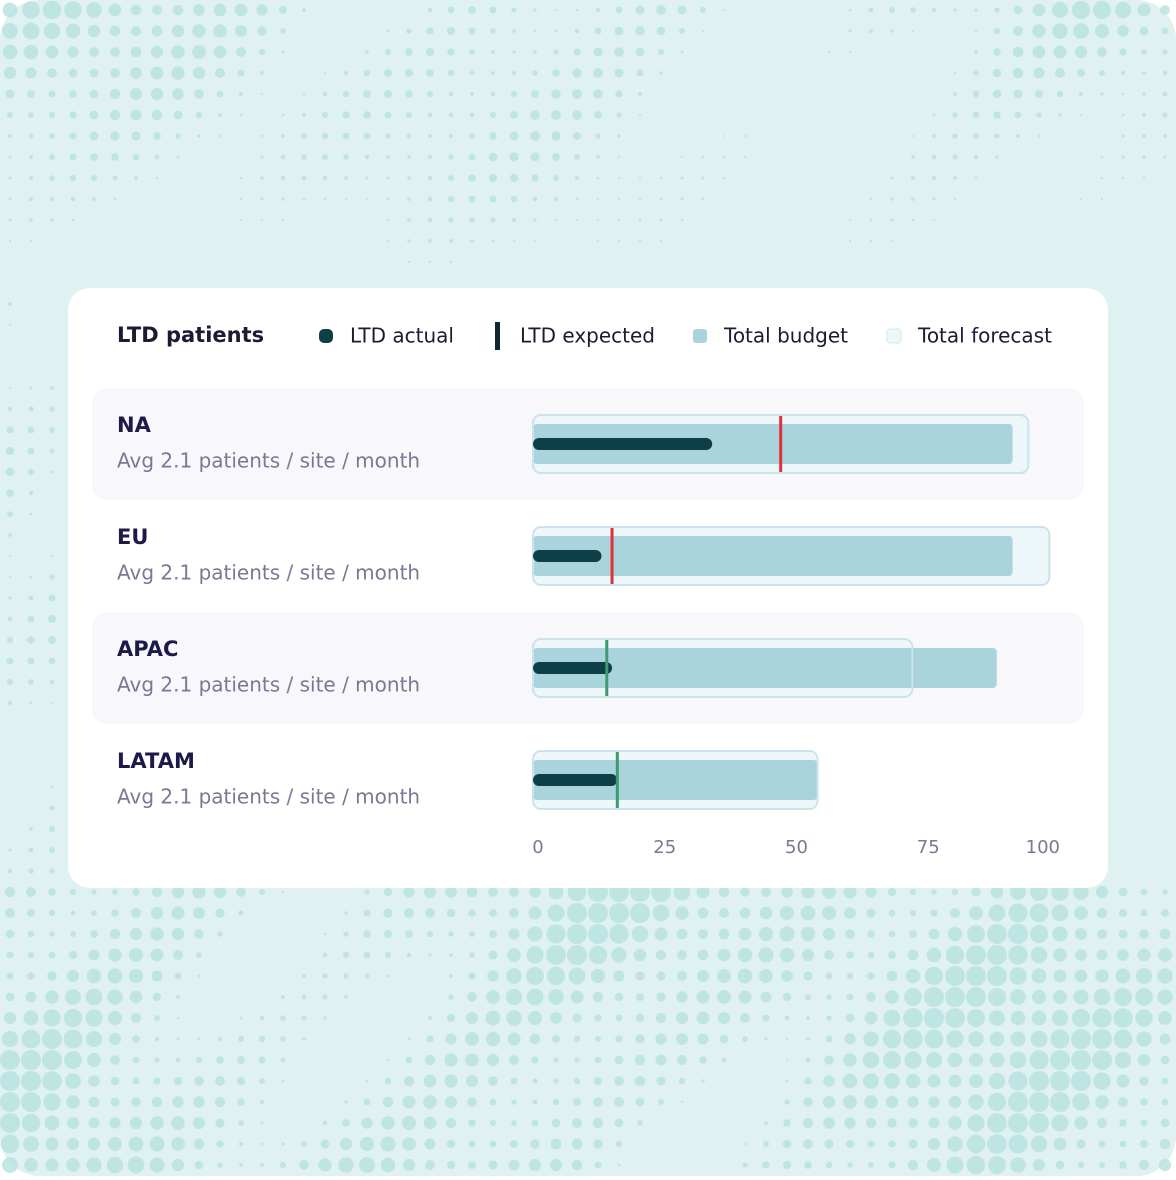 This screenshot has width=1176, height=1180. I want to click on actual-bar, so click(623, 444).